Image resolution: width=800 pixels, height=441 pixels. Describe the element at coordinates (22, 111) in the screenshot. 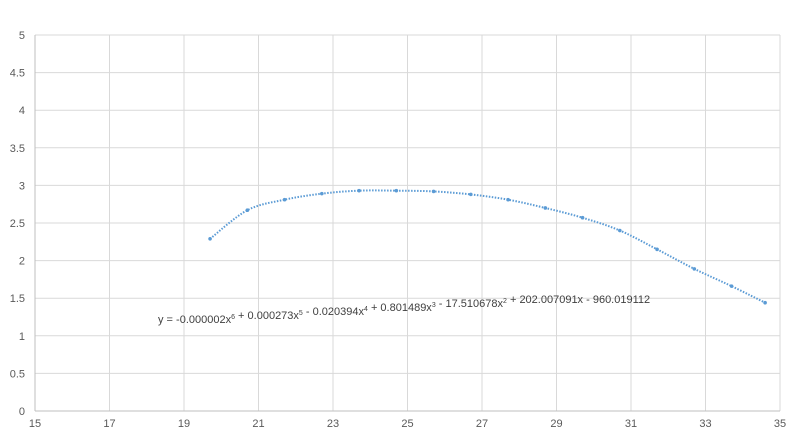

I see `y-tick-label: 4` at that location.